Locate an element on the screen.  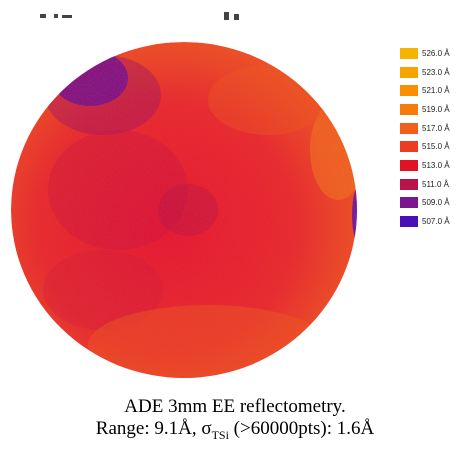
legend-label: 511.0 Å is located at coordinates (435, 184).